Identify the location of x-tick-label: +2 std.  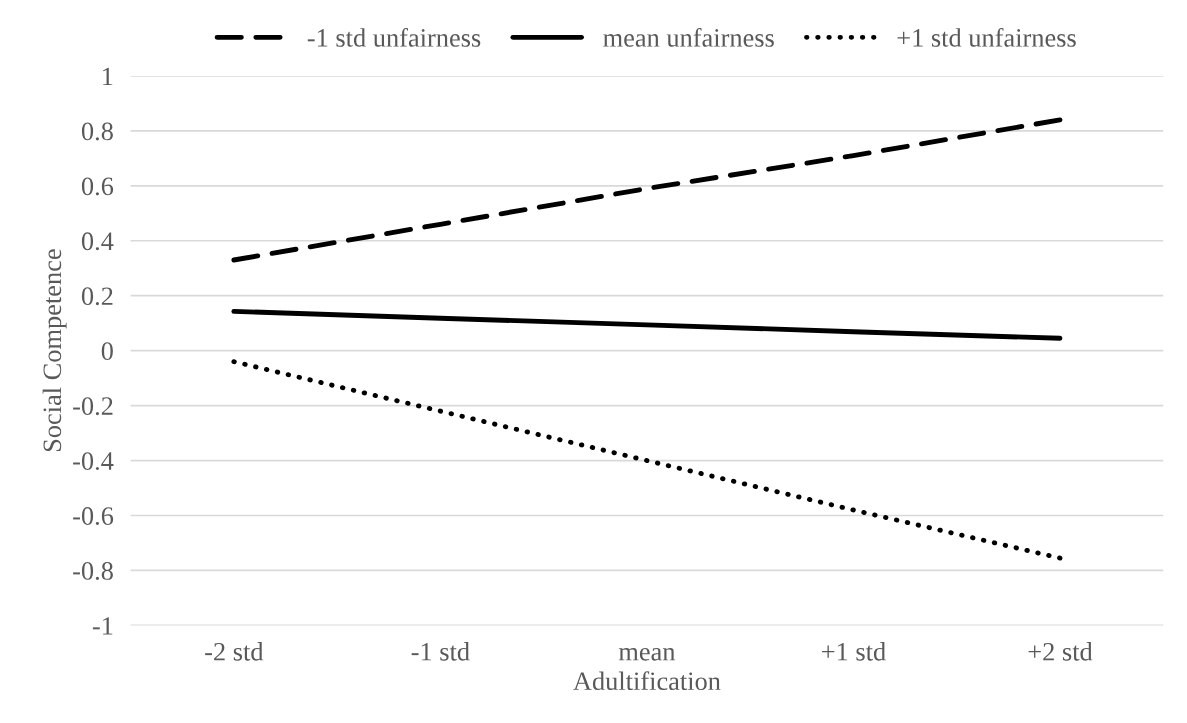
(1060, 651).